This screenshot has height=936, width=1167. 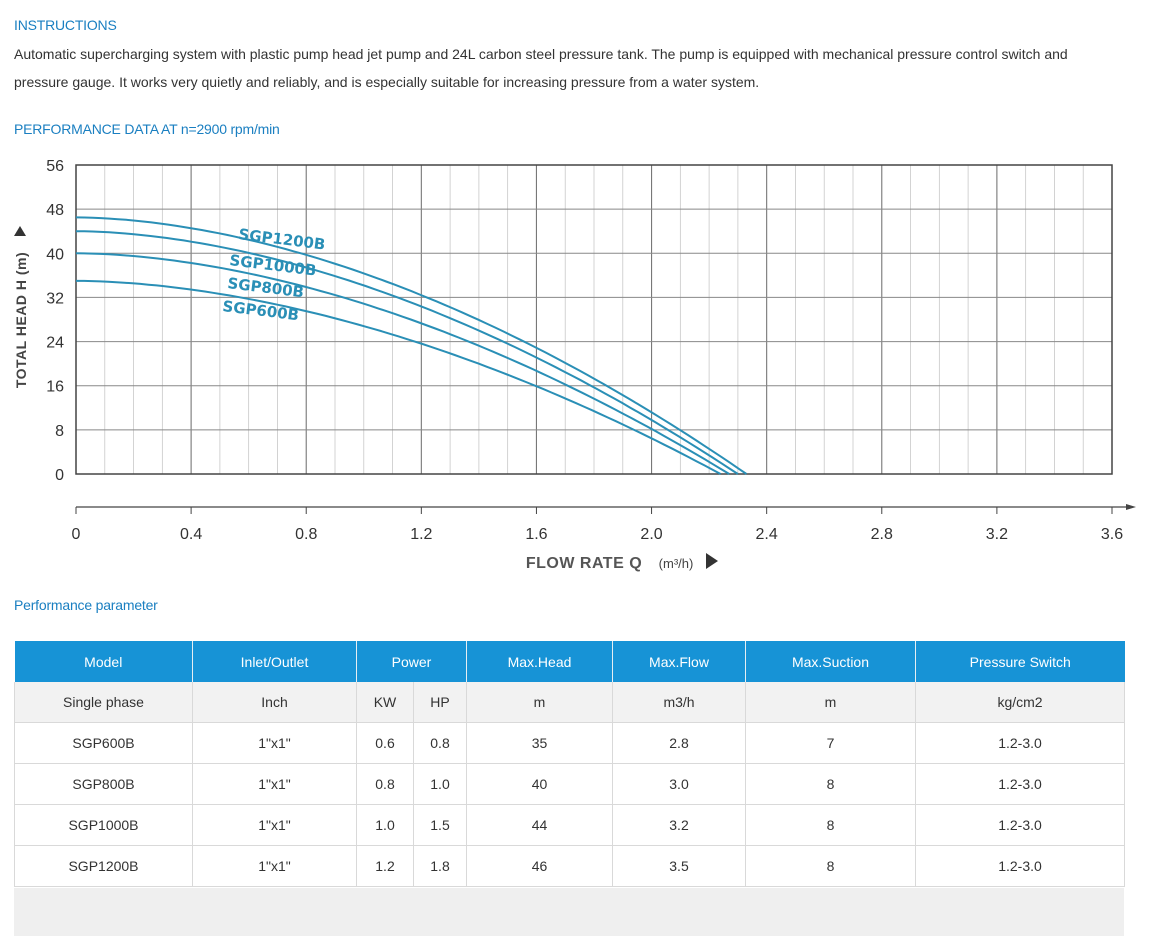 I want to click on unit-cell: HP, so click(x=440, y=702).